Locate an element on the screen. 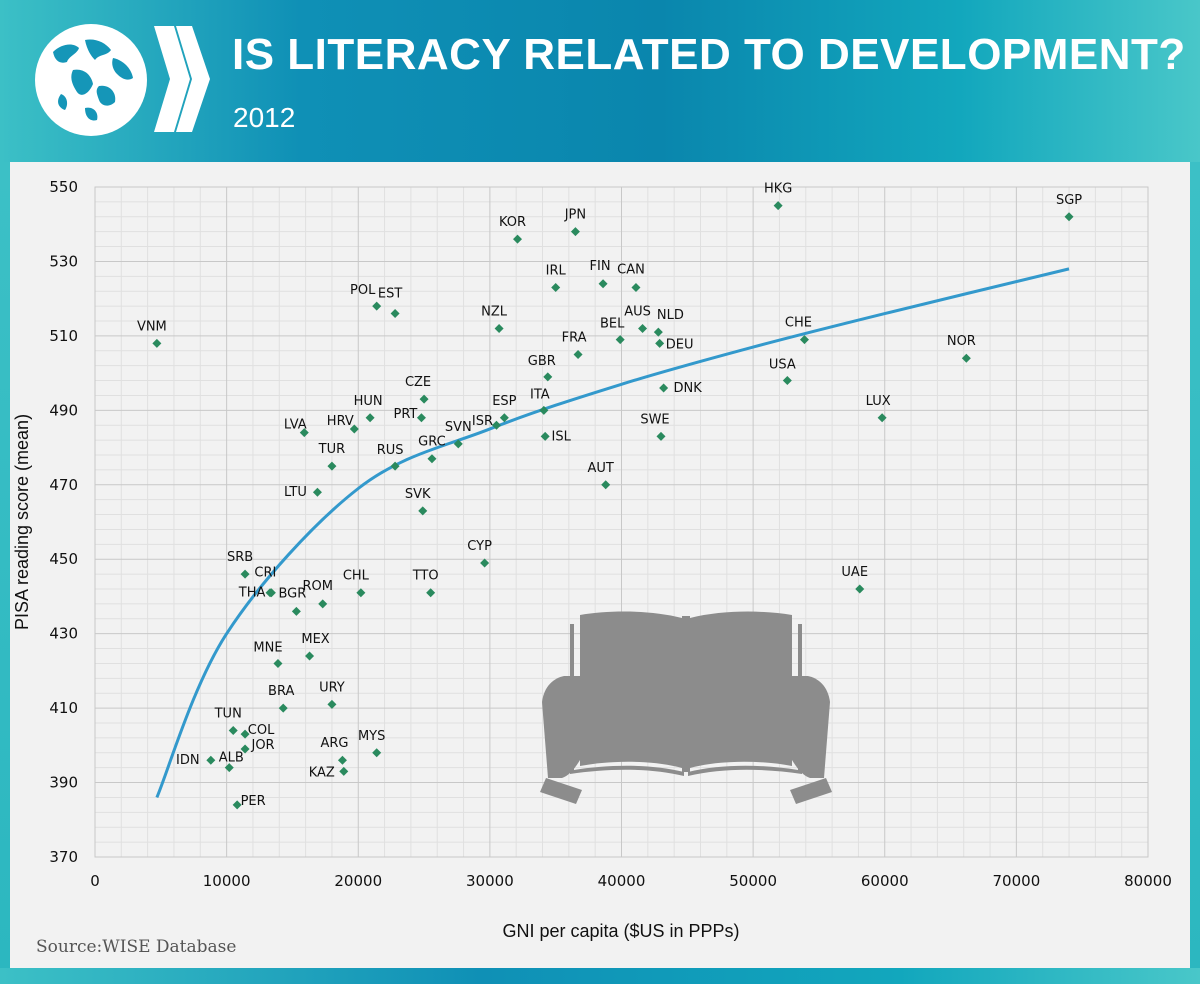  point-label-sgp: SGP is located at coordinates (1069, 200).